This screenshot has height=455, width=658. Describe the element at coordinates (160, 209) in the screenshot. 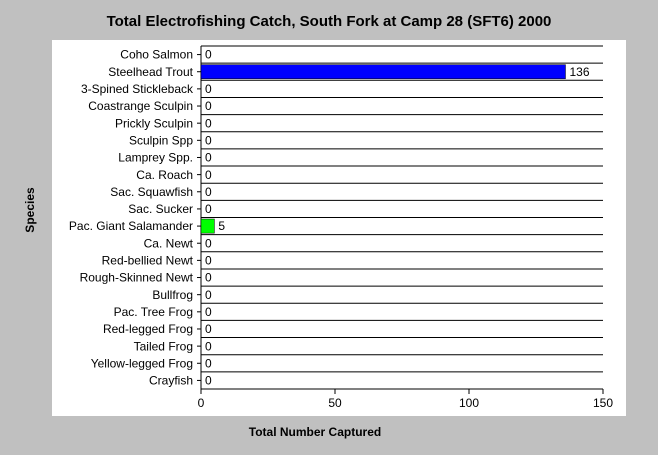

I see `y-tick-label: Sac. Sucker` at that location.